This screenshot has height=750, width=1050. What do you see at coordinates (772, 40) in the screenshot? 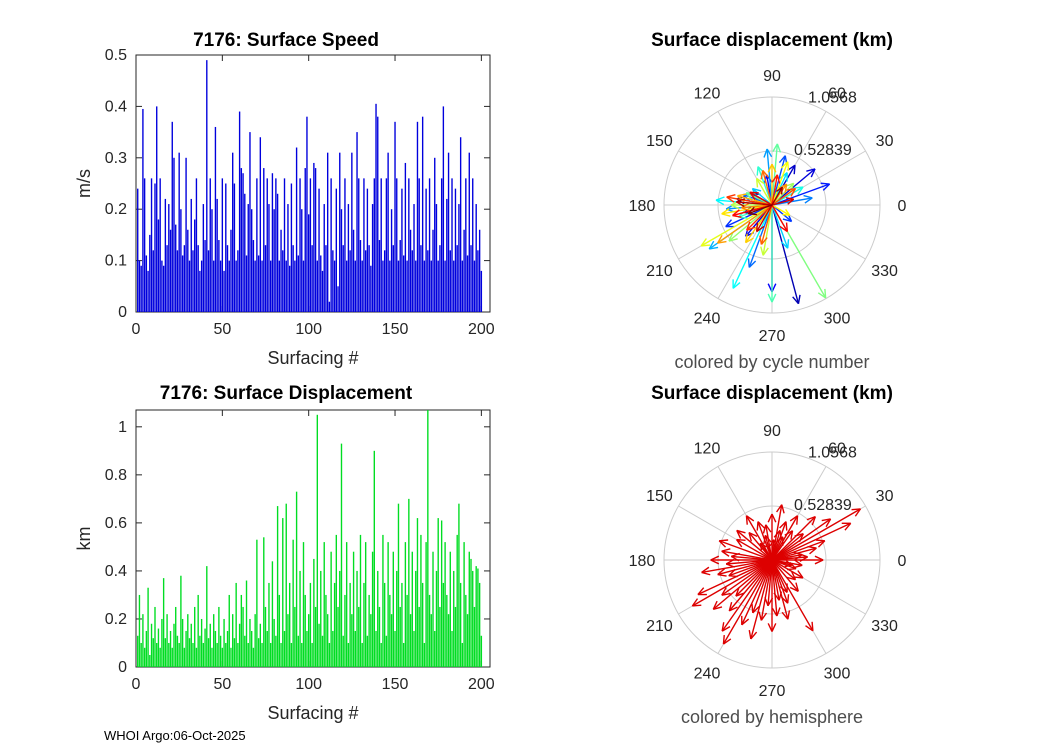
I see `polar-cycle-title: Surface displacement (km)` at bounding box center [772, 40].